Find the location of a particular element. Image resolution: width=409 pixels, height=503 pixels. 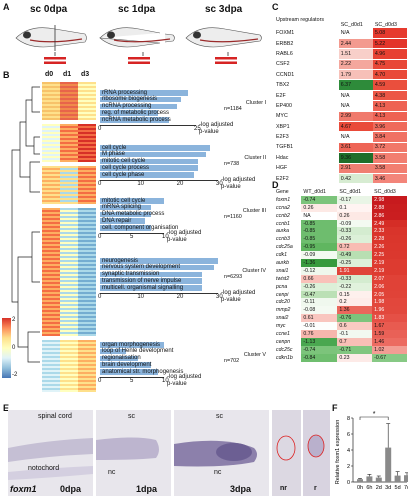

label-nc-3dpa: nc is located at coordinates (218, 472).